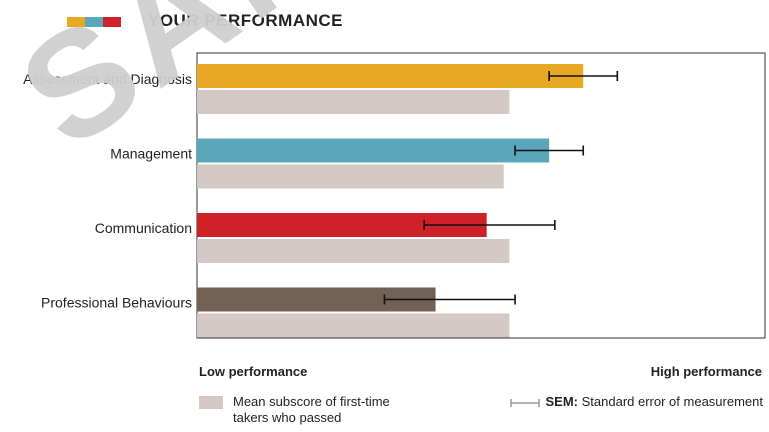 This screenshot has height=432, width=769. I want to click on legend-sem: SEM: Standard error of measurement, so click(636, 402).